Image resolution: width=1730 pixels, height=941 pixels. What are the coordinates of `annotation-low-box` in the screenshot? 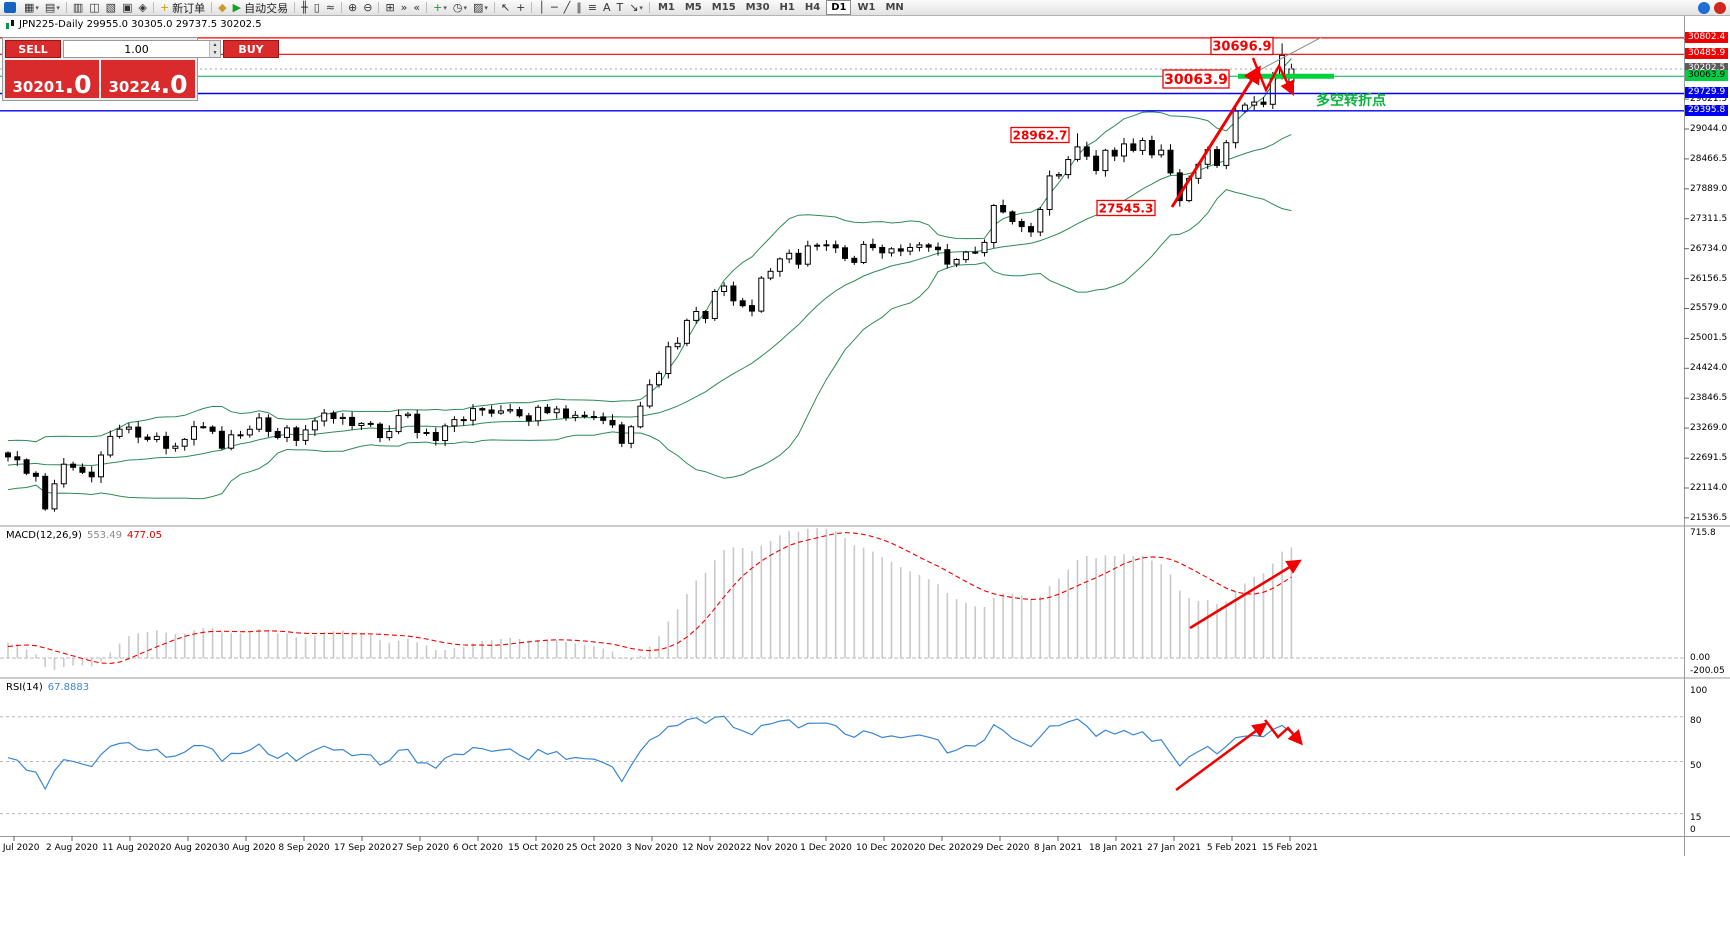 It's located at (1126, 208).